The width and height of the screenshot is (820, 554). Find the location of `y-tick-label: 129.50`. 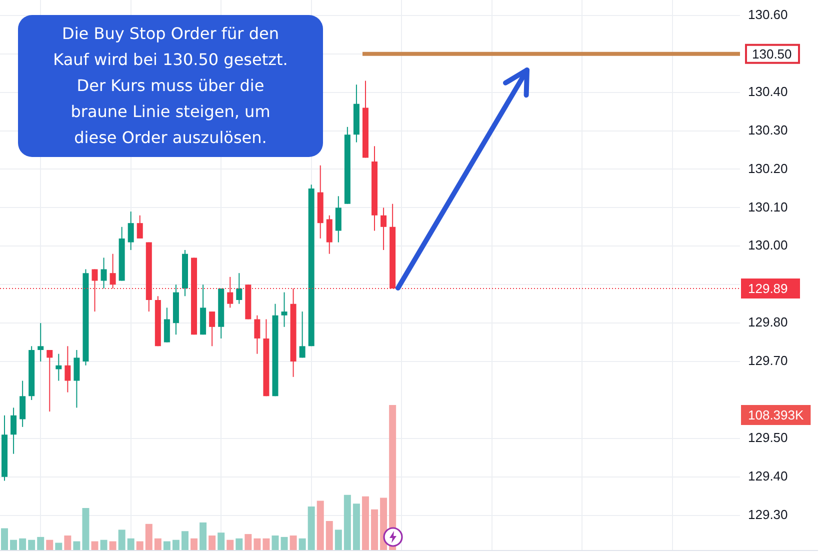

y-tick-label: 129.50 is located at coordinates (768, 438).